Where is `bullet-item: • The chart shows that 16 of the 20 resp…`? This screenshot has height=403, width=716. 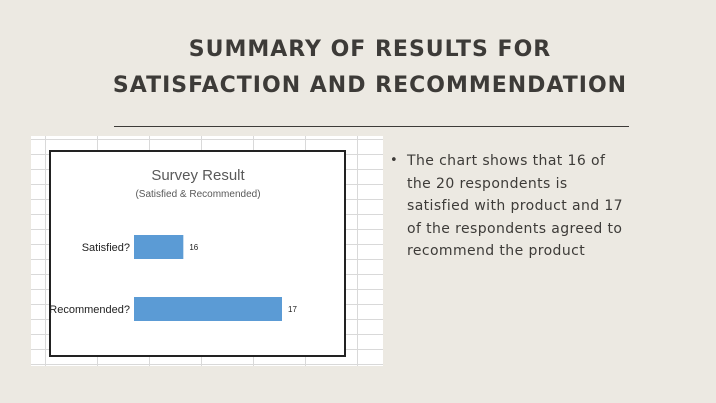 bullet-item: • The chart shows that 16 of the 20 resp… is located at coordinates (510, 206).